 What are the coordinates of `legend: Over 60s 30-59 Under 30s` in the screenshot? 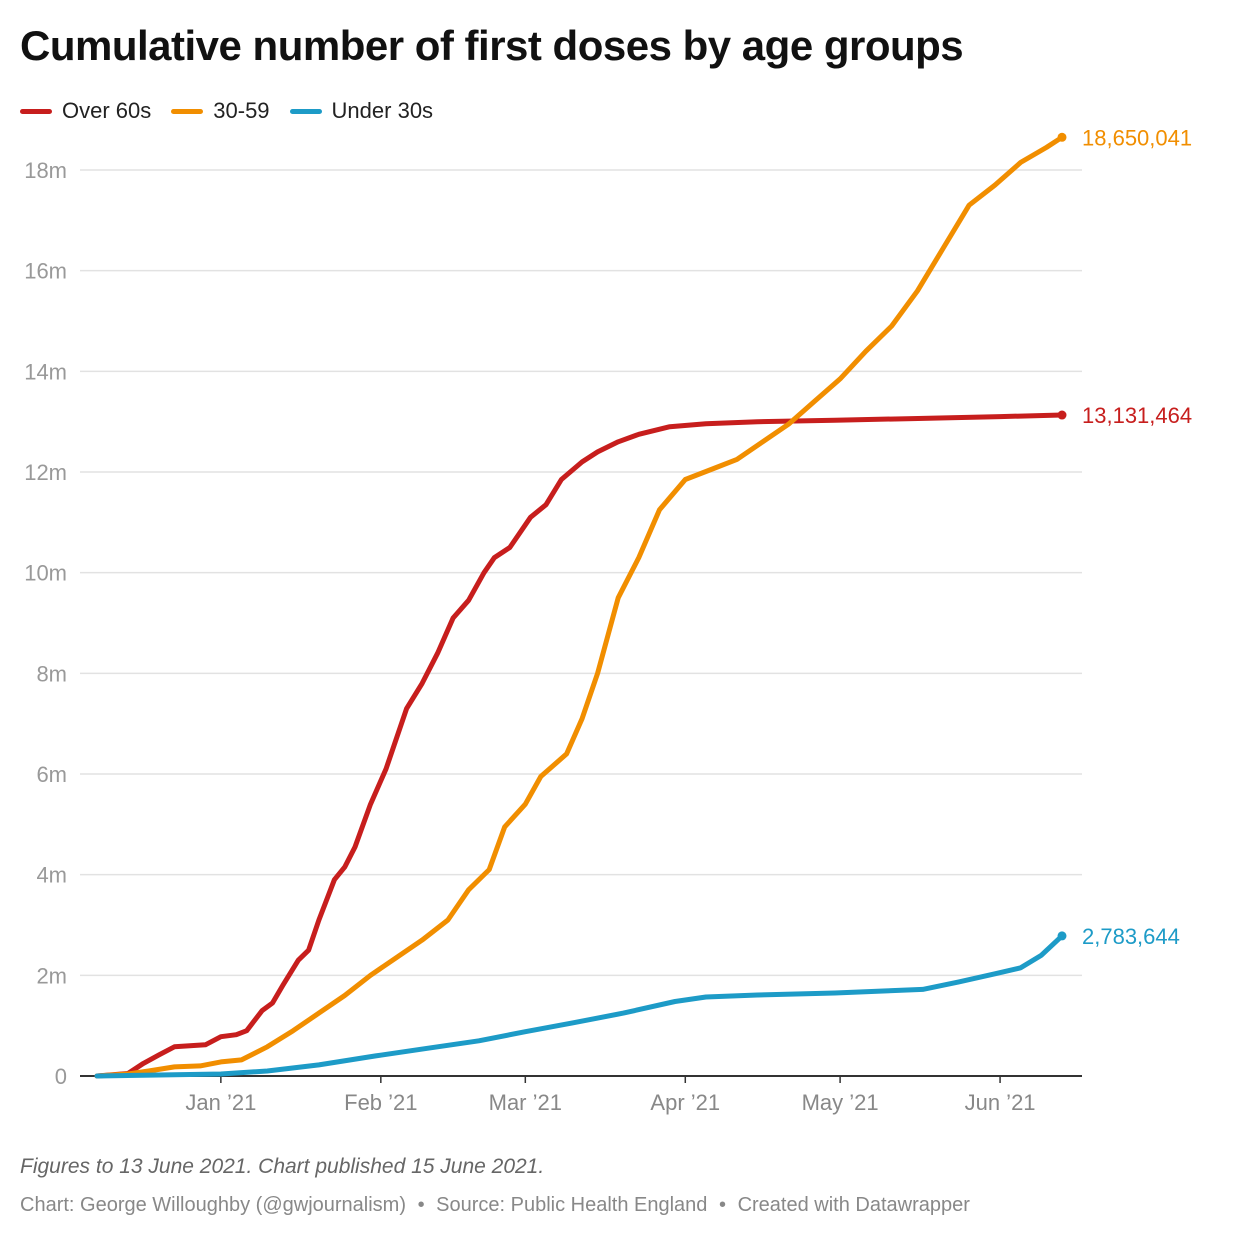 It's located at (226, 111).